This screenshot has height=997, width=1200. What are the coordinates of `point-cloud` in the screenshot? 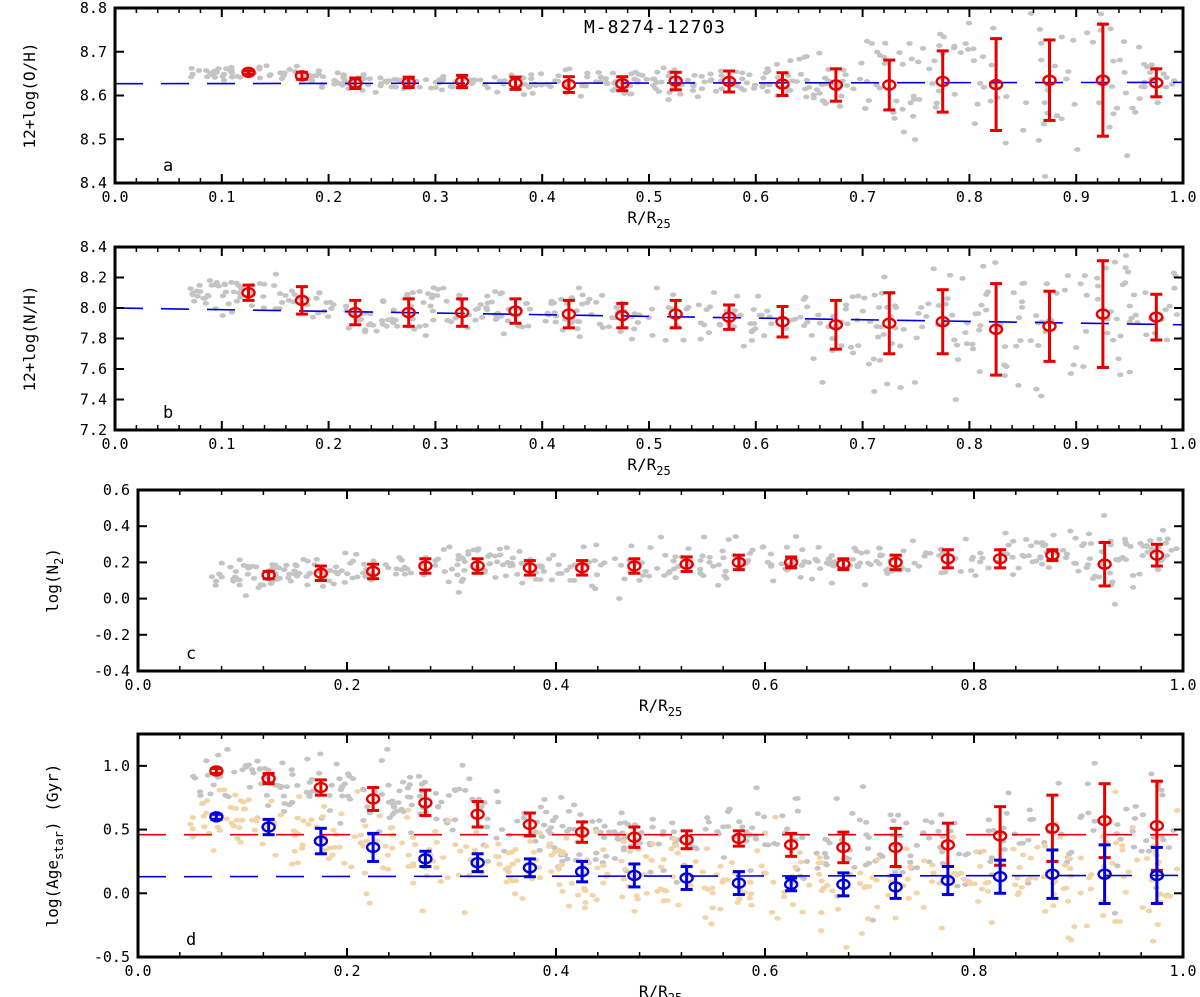 It's located at (684, 328).